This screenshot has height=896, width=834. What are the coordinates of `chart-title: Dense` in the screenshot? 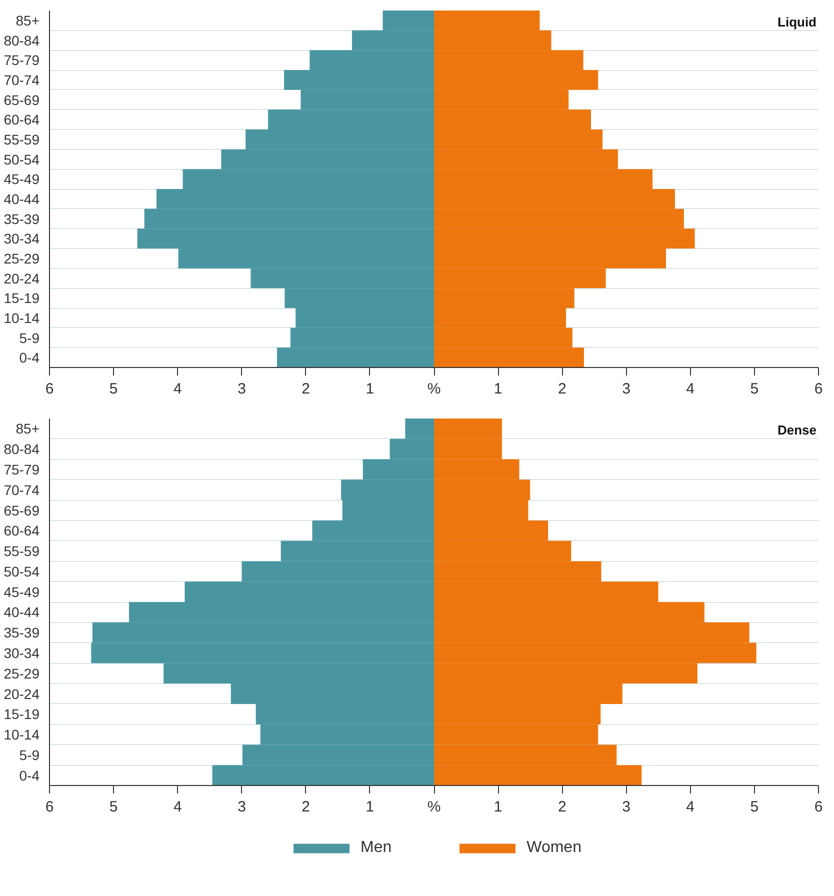 It's located at (797, 430).